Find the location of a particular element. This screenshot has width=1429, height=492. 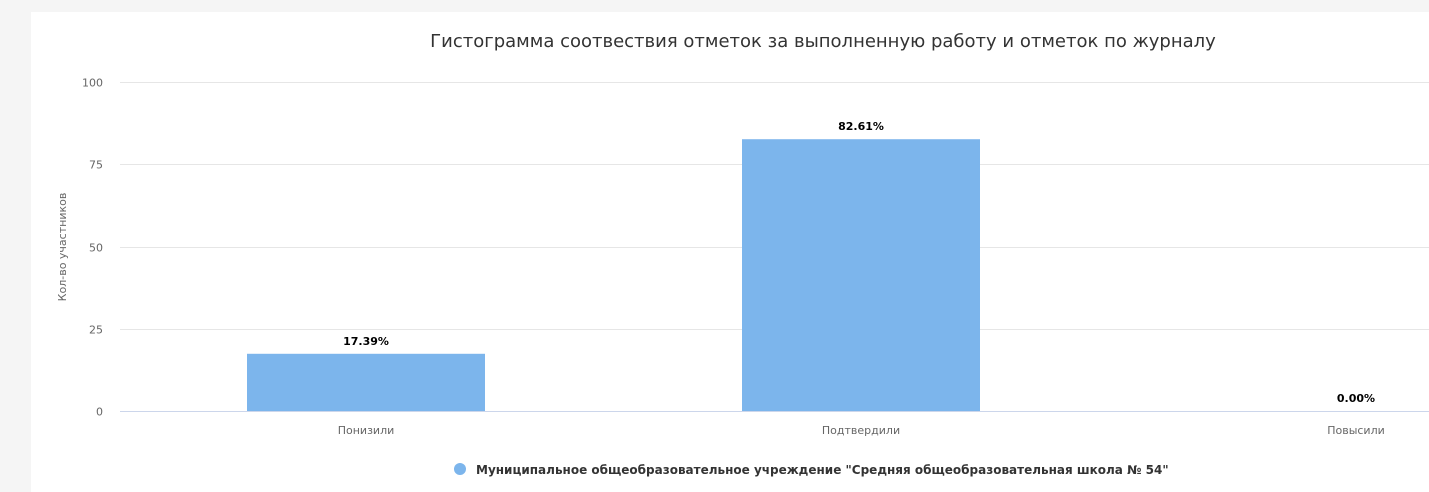

x-tick-label: Повысили is located at coordinates (1356, 430).